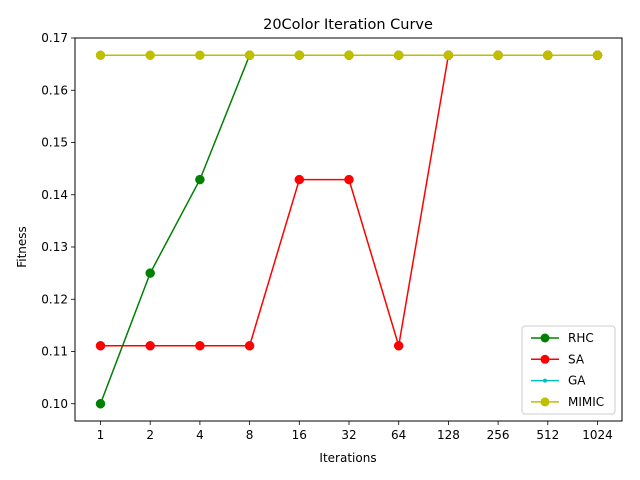 Image resolution: width=640 pixels, height=480 pixels. I want to click on y-tick-label: 0.17, so click(54, 38).